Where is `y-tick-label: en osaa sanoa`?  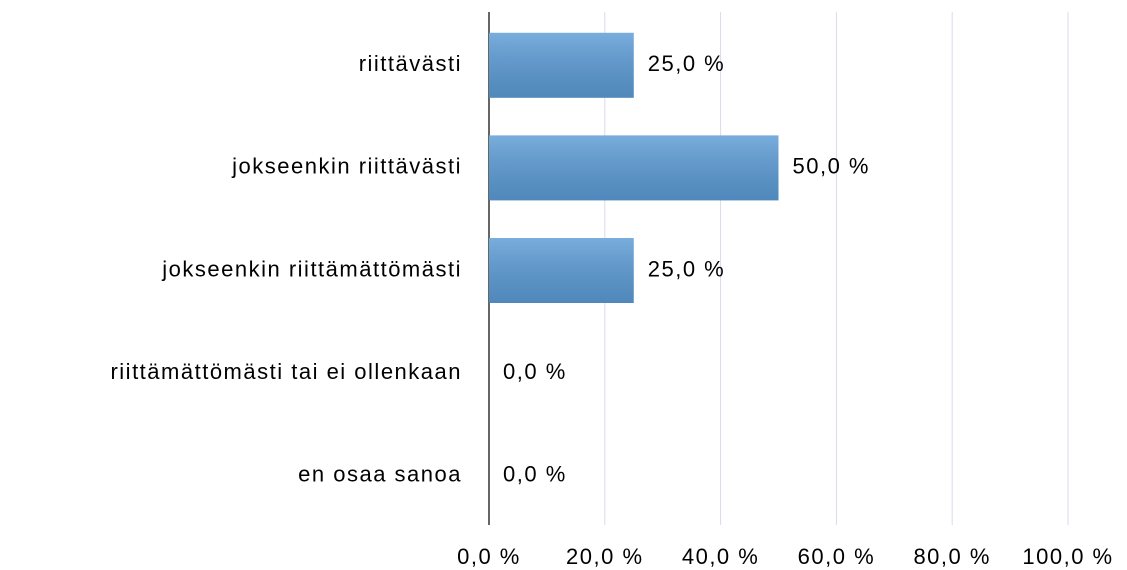 y-tick-label: en osaa sanoa is located at coordinates (380, 474).